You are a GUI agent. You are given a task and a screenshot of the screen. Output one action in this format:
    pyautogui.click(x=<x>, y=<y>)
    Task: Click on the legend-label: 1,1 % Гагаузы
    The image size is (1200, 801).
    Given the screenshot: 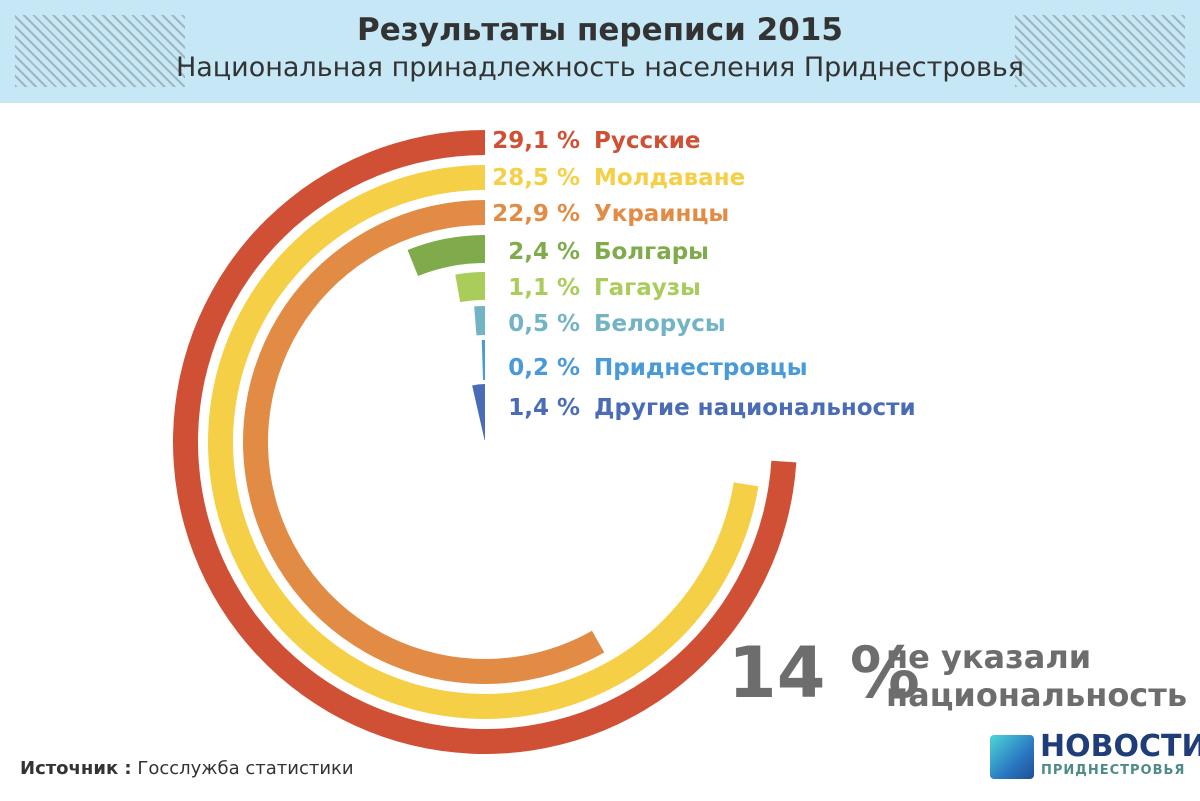 What is the action you would take?
    pyautogui.click(x=595, y=288)
    